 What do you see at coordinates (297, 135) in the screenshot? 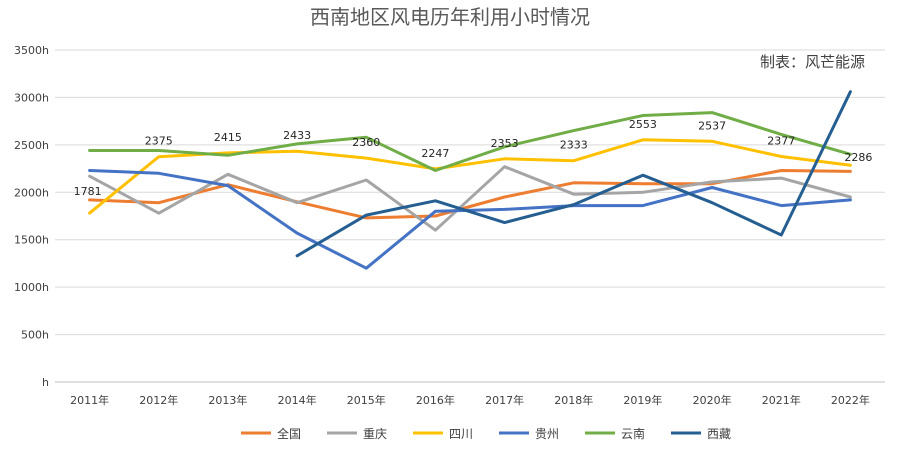
I see `data-label: 2433` at bounding box center [297, 135].